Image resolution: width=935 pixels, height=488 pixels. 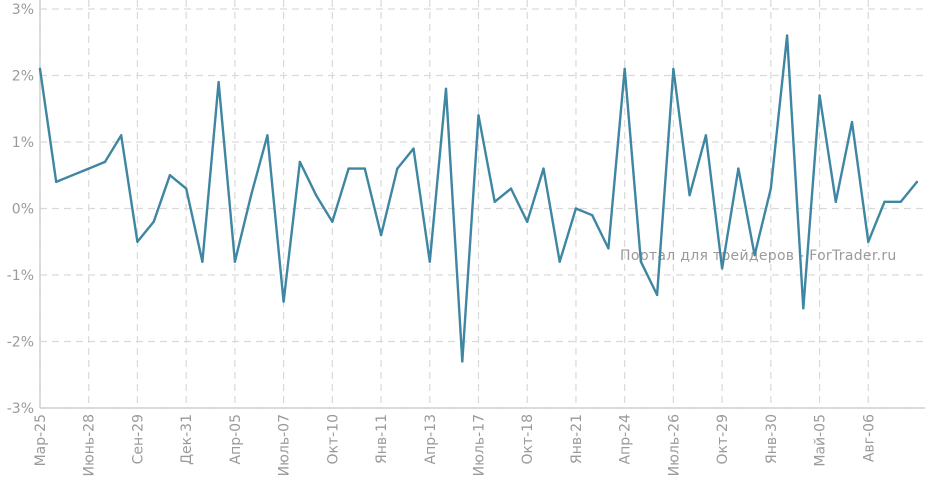 What do you see at coordinates (23, 10) in the screenshot?
I see `y-tick-label: 3%` at bounding box center [23, 10].